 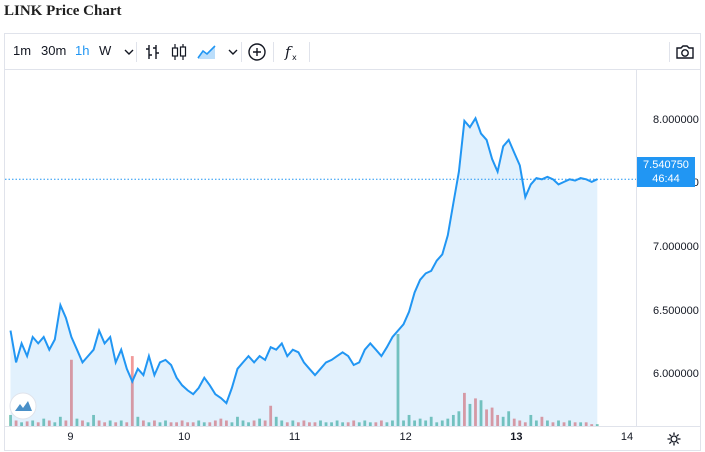 What do you see at coordinates (676, 119) in the screenshot?
I see `price-tick-label: 8.000000` at bounding box center [676, 119].